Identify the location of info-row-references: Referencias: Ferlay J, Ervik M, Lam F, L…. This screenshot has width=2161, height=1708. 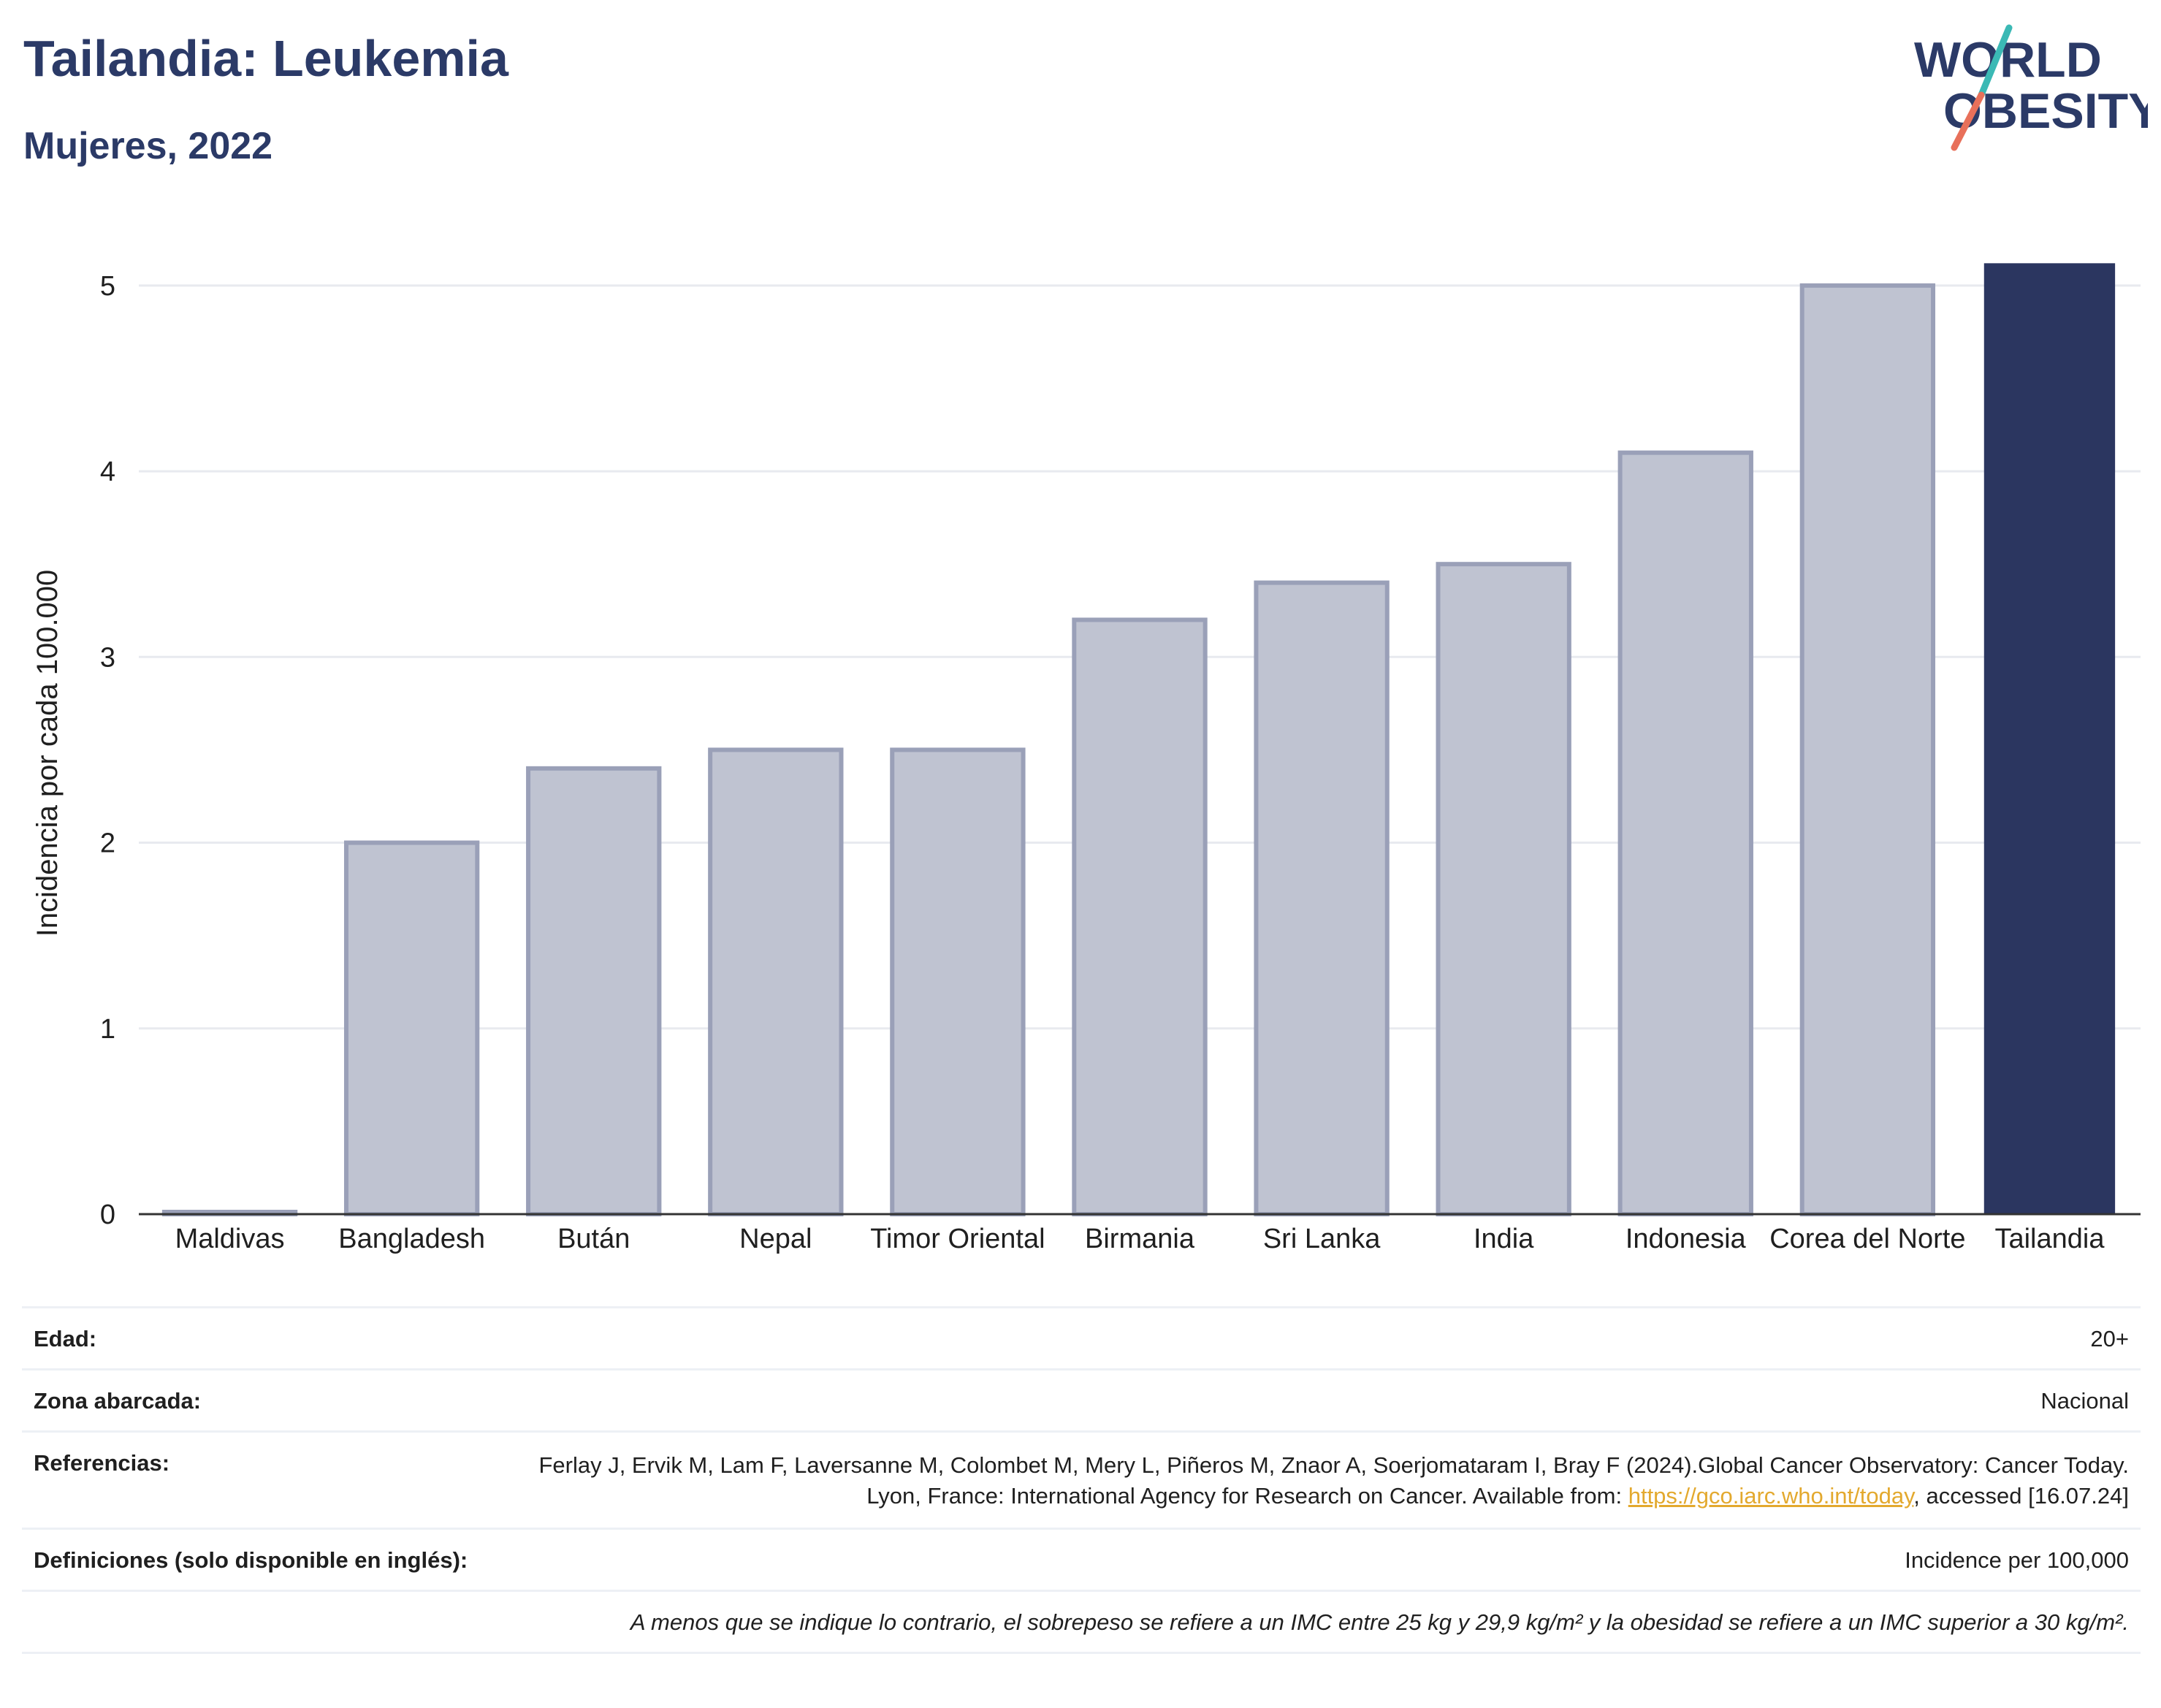
(1081, 1479).